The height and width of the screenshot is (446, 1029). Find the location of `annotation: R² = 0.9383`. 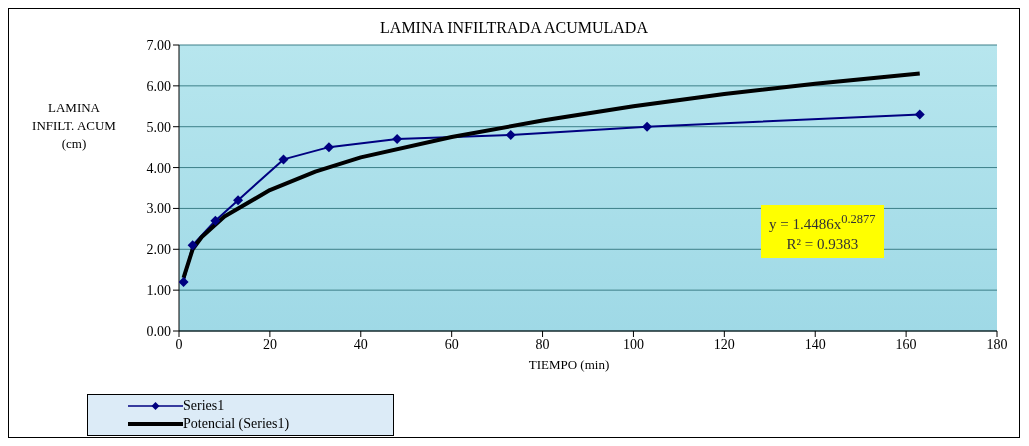

annotation: R² = 0.9383 is located at coordinates (822, 244).